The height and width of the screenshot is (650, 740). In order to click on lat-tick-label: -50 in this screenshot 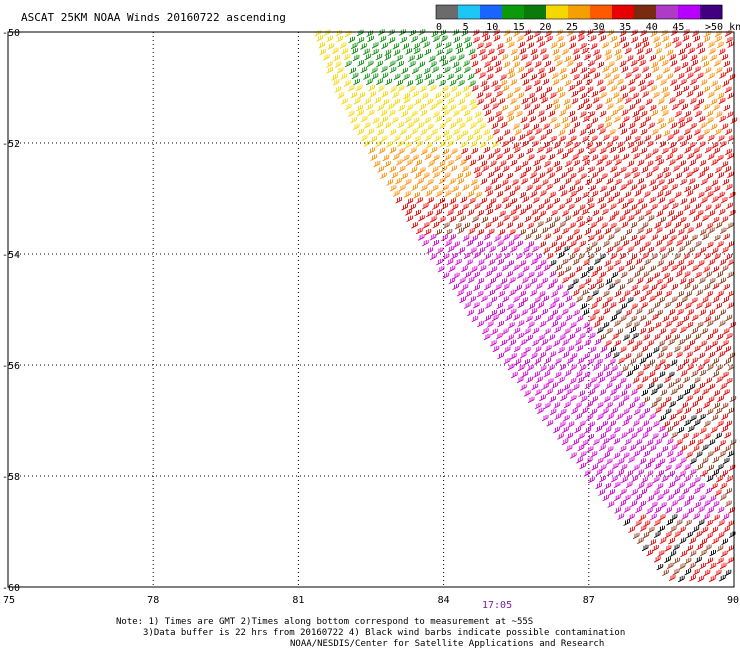, I will do `click(11, 33)`.